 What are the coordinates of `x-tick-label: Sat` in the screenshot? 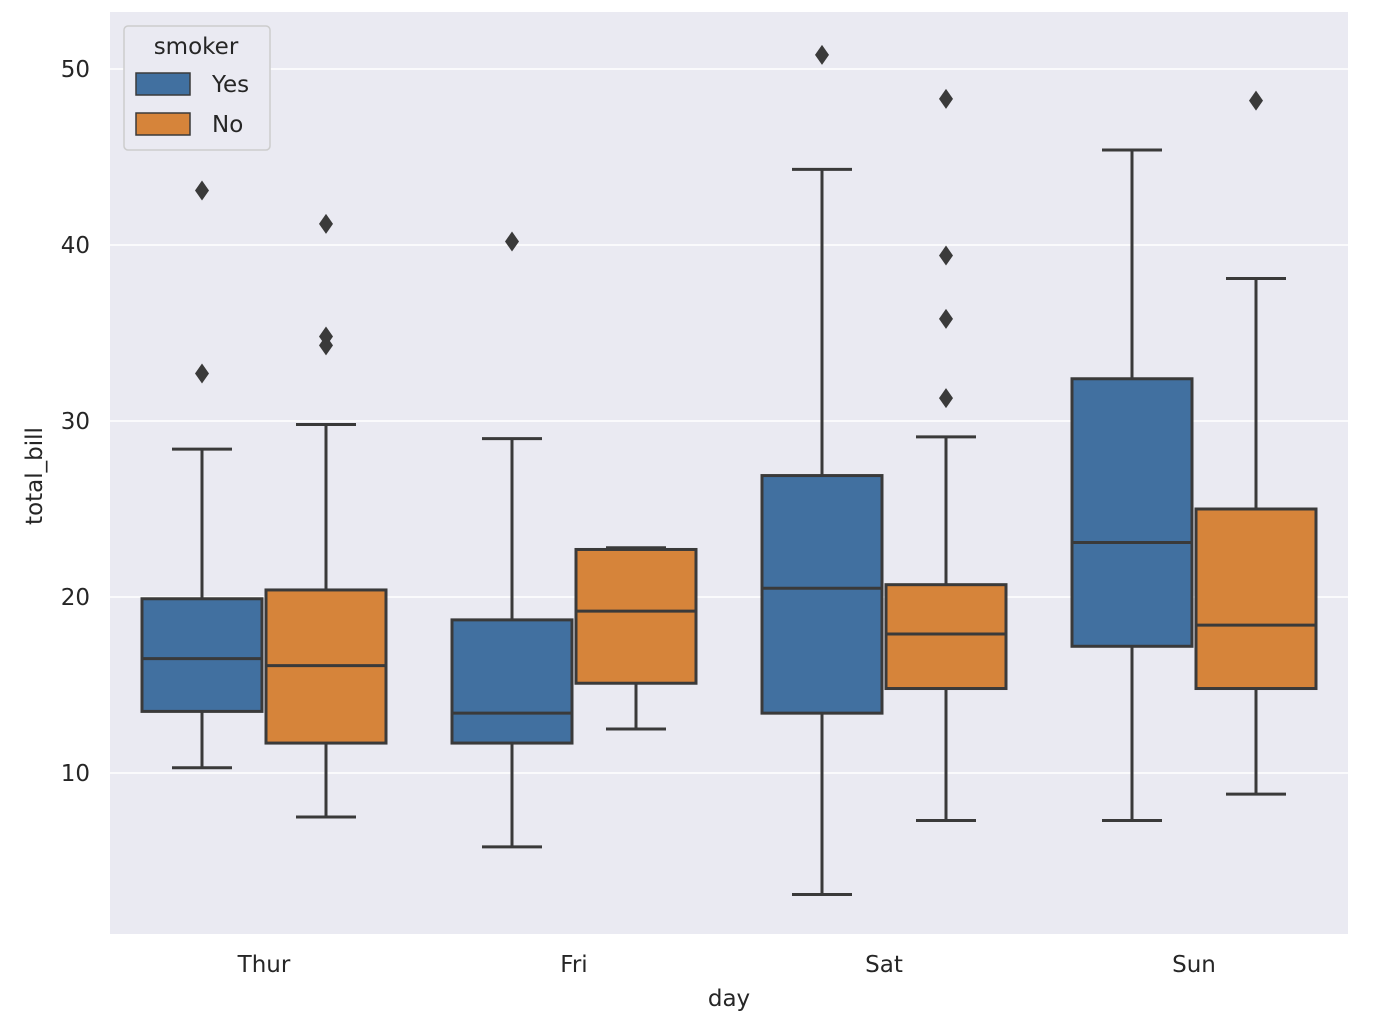 It's located at (884, 965).